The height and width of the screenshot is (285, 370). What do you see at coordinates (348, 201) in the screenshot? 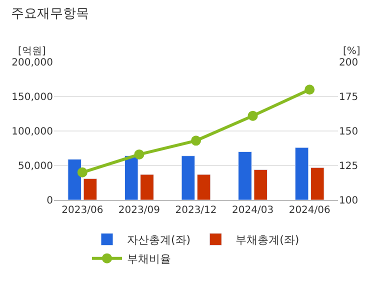
I see `y2-tick-label: 100` at bounding box center [348, 201].